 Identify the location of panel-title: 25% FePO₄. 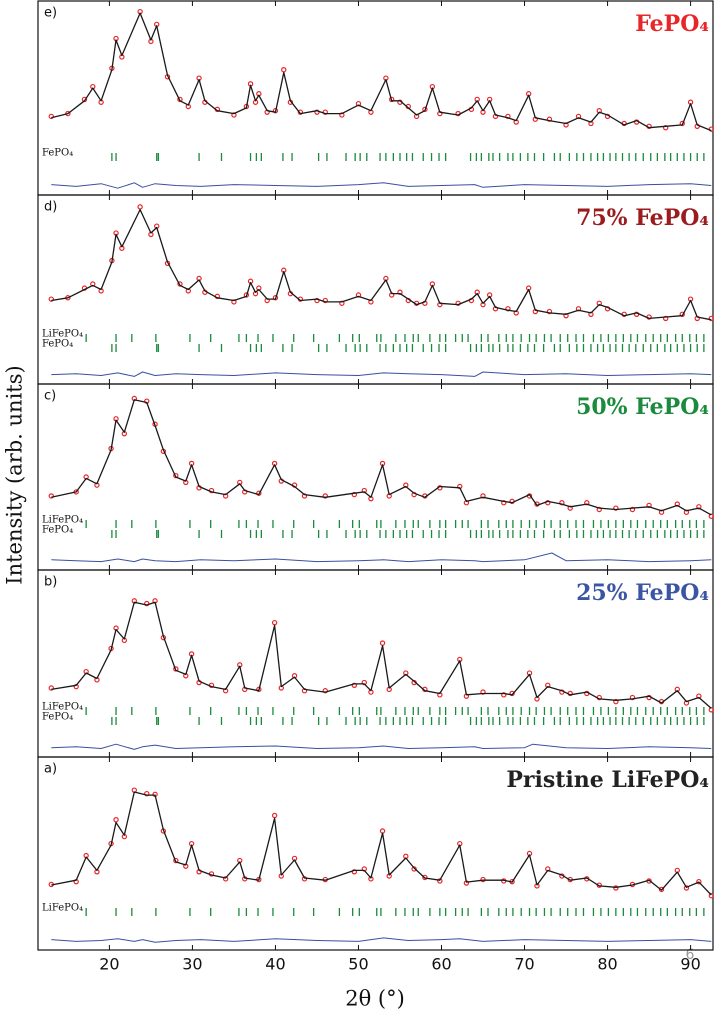
(642, 593).